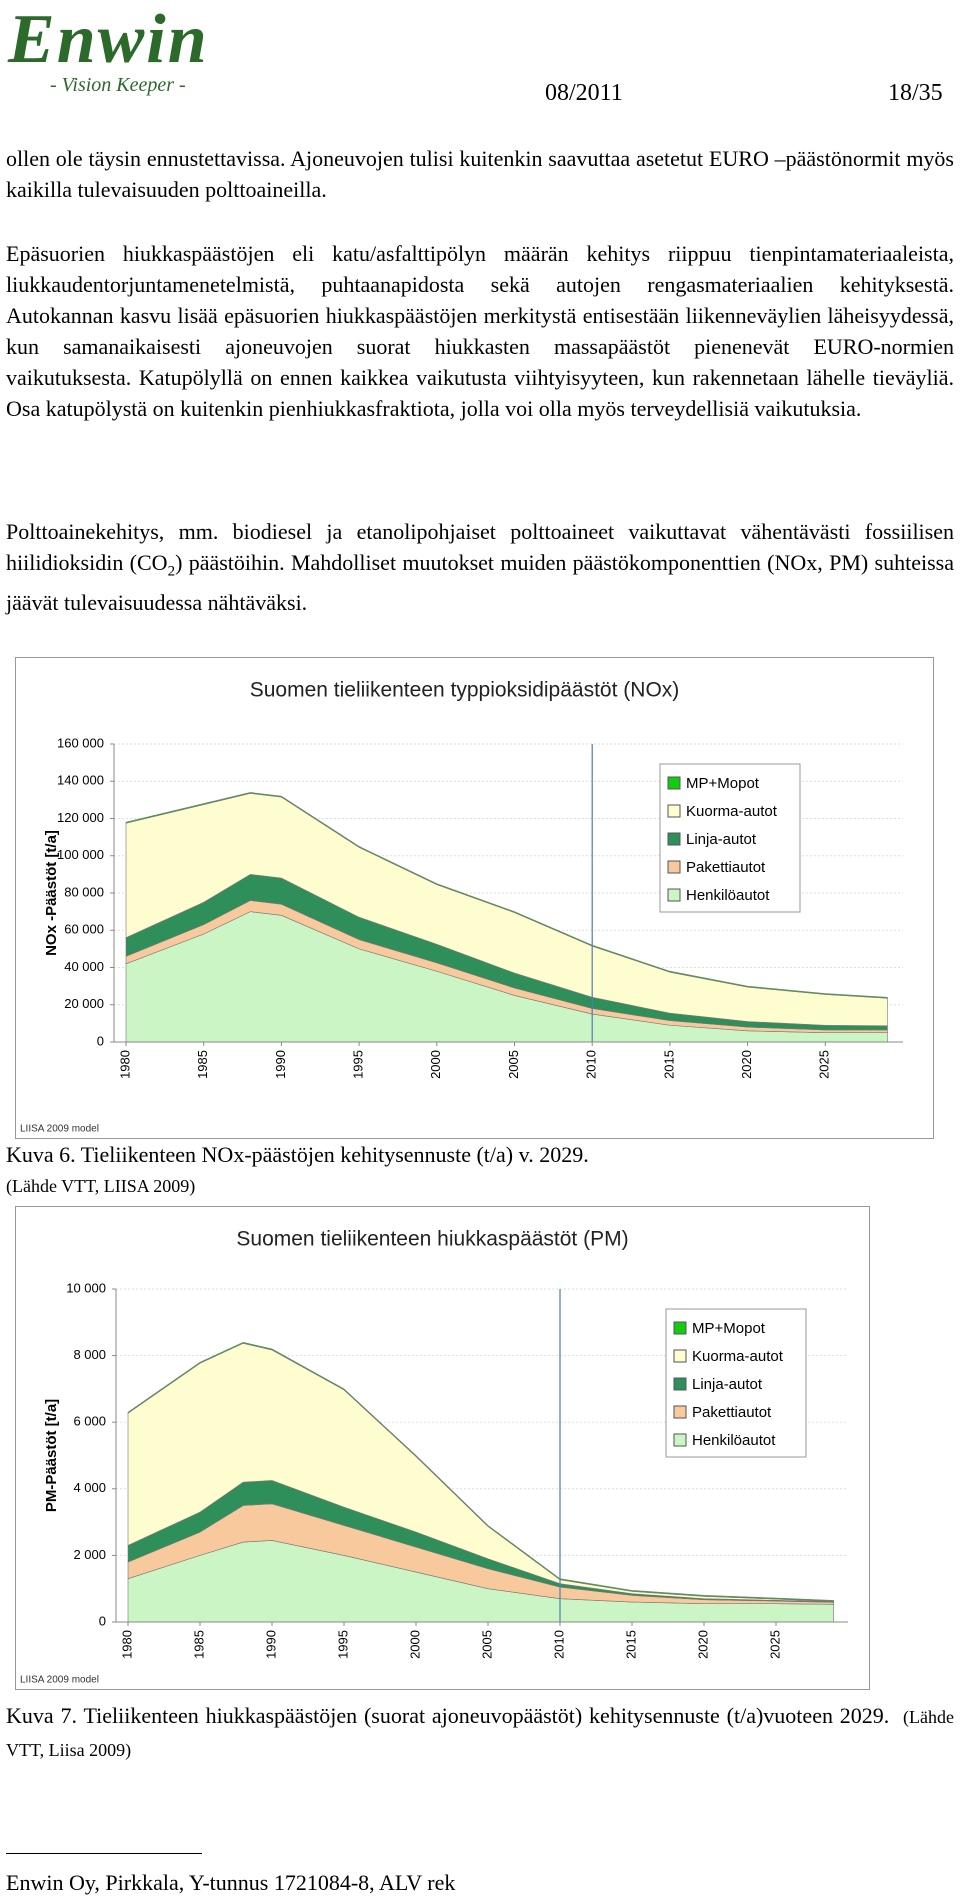 This screenshot has height=1902, width=960. Describe the element at coordinates (80, 780) in the screenshot. I see `y-tick-label: 140 000` at that location.